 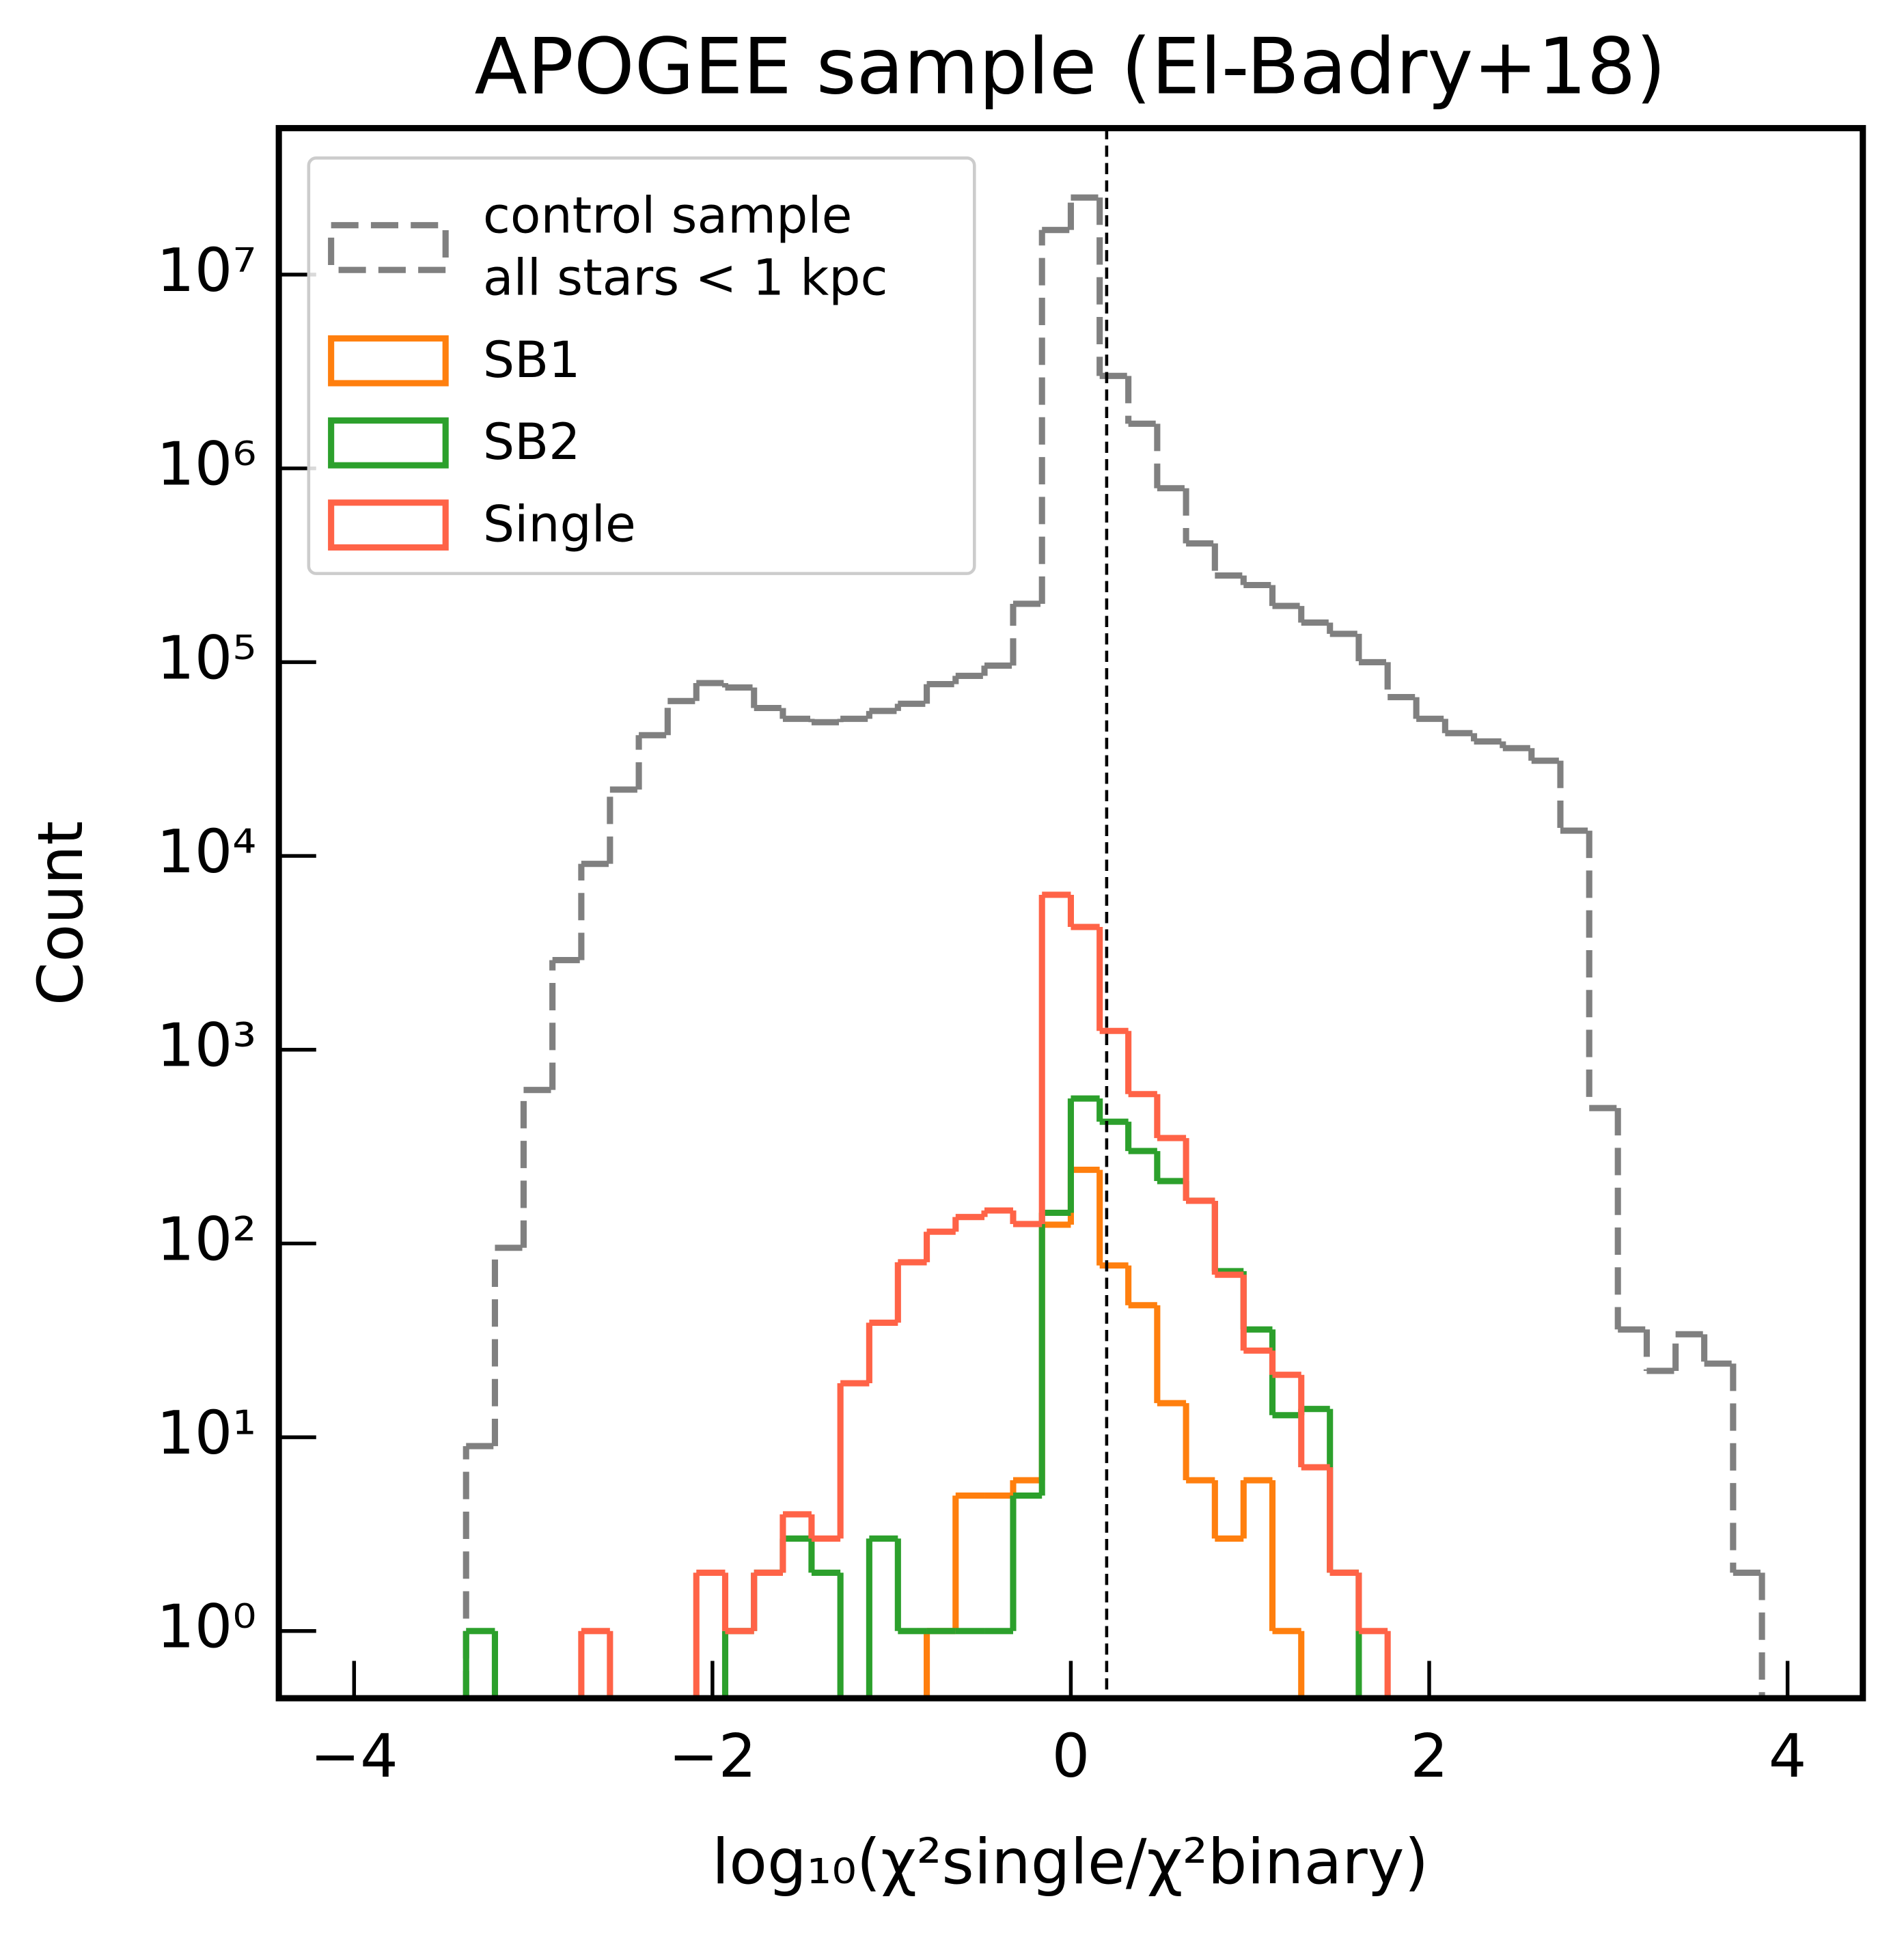 What do you see at coordinates (206, 852) in the screenshot?
I see `y-tick-label: 10⁴` at bounding box center [206, 852].